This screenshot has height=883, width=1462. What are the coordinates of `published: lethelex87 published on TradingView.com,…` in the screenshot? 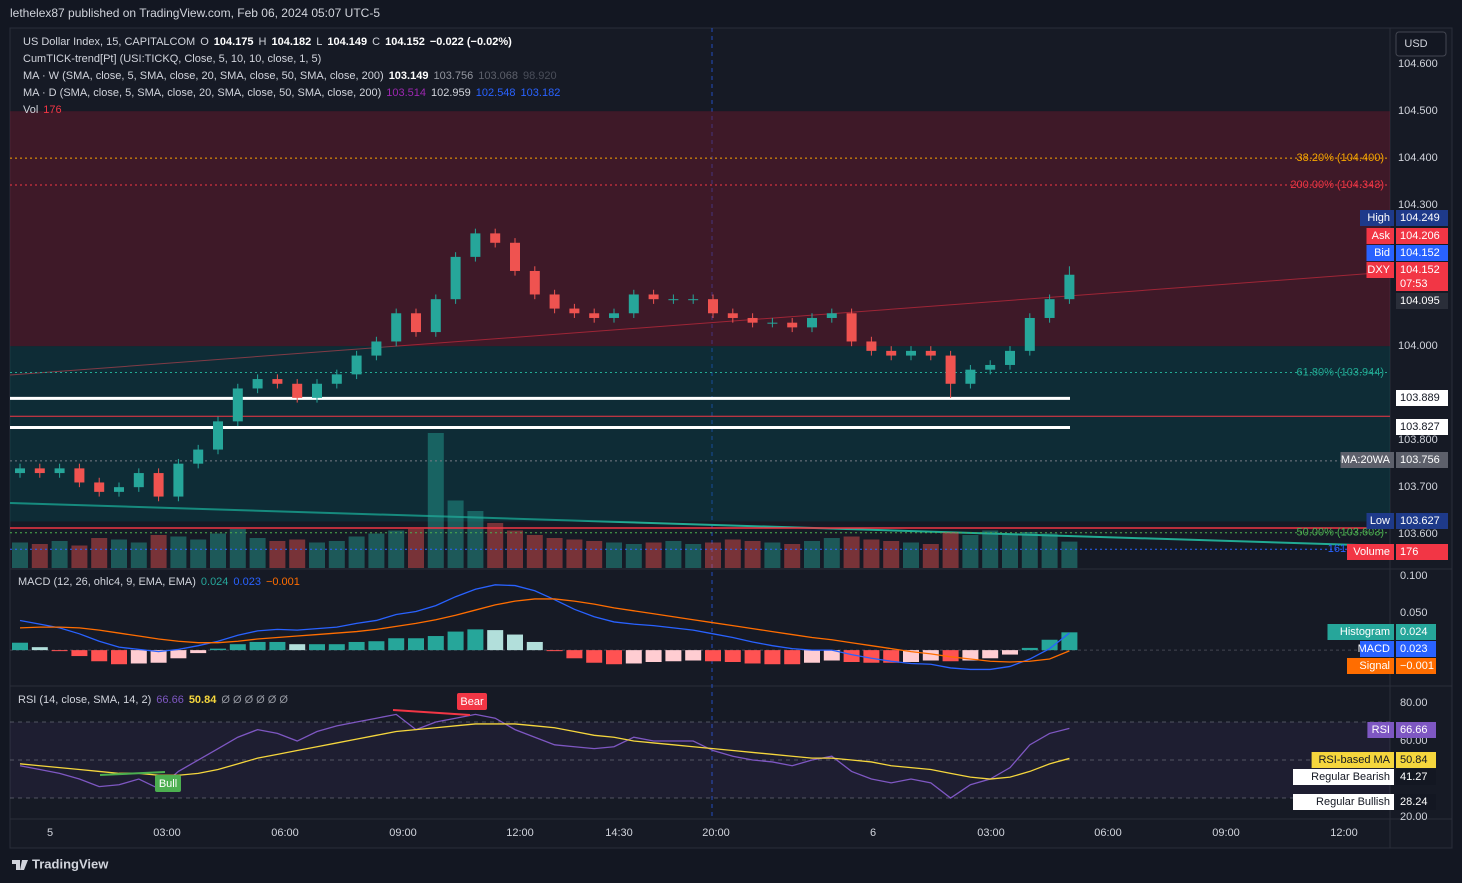 It's located at (195, 13).